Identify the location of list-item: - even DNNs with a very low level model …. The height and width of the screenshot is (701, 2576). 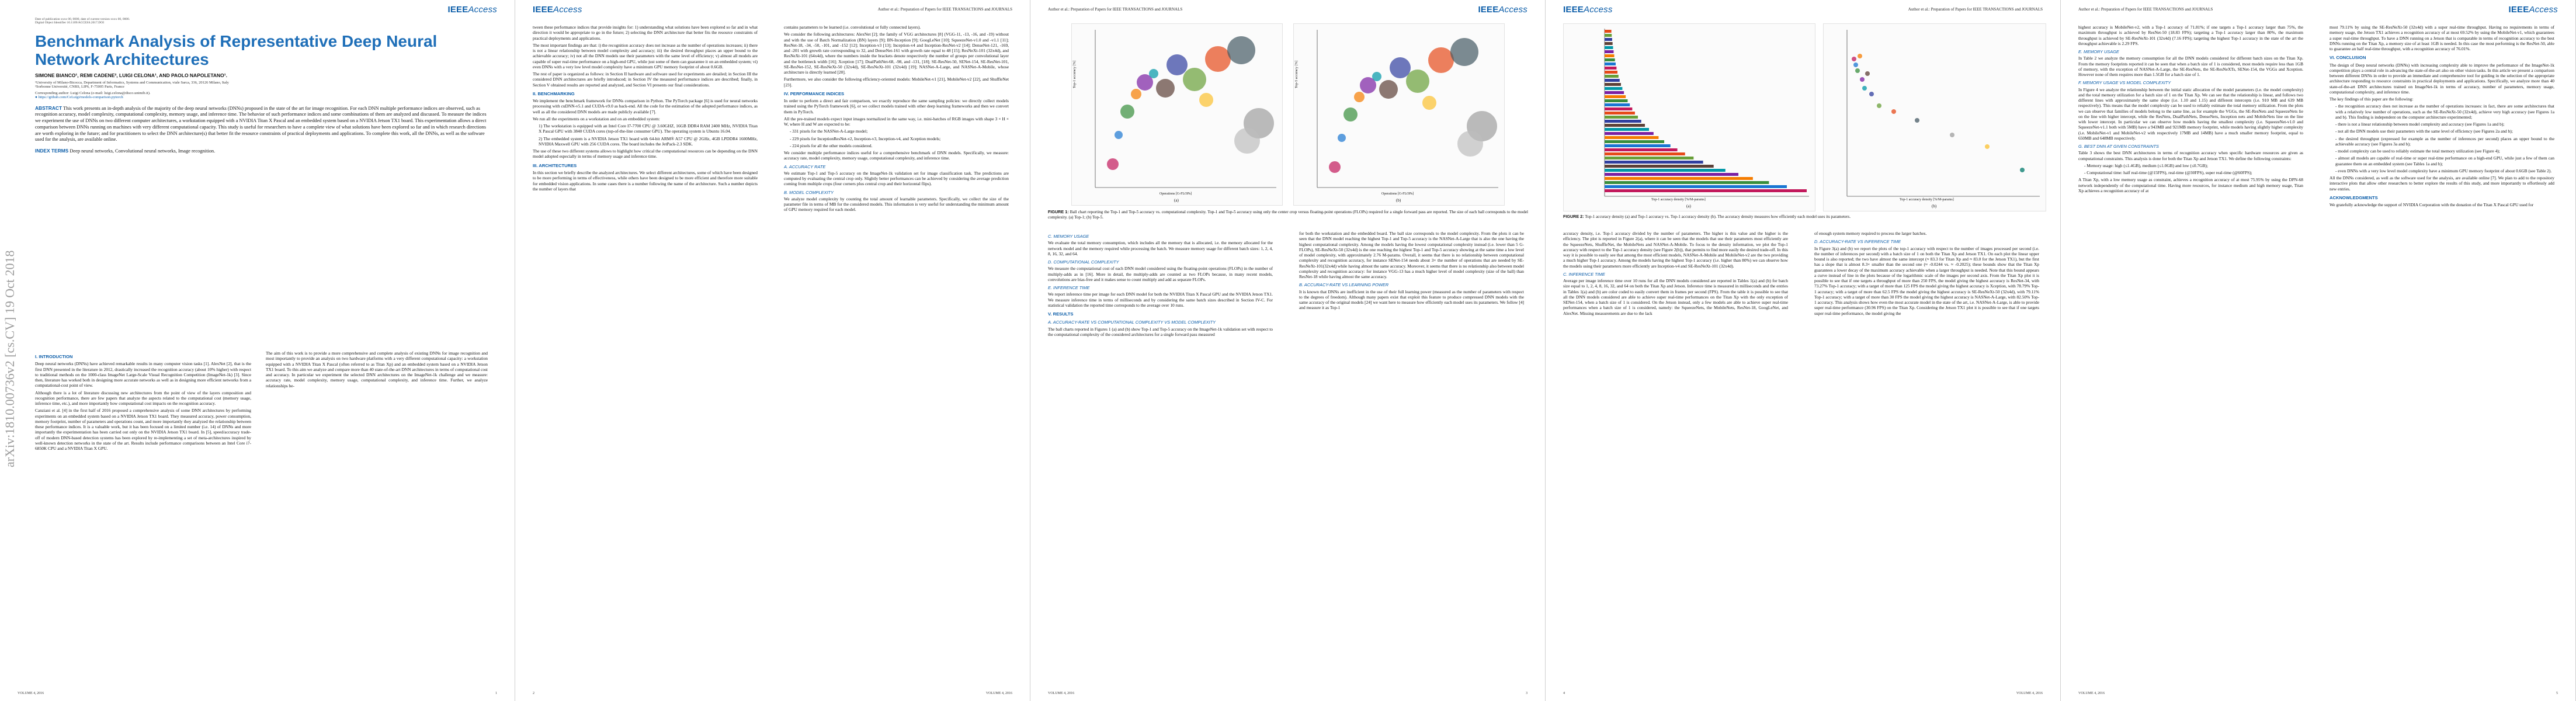
(2443, 170).